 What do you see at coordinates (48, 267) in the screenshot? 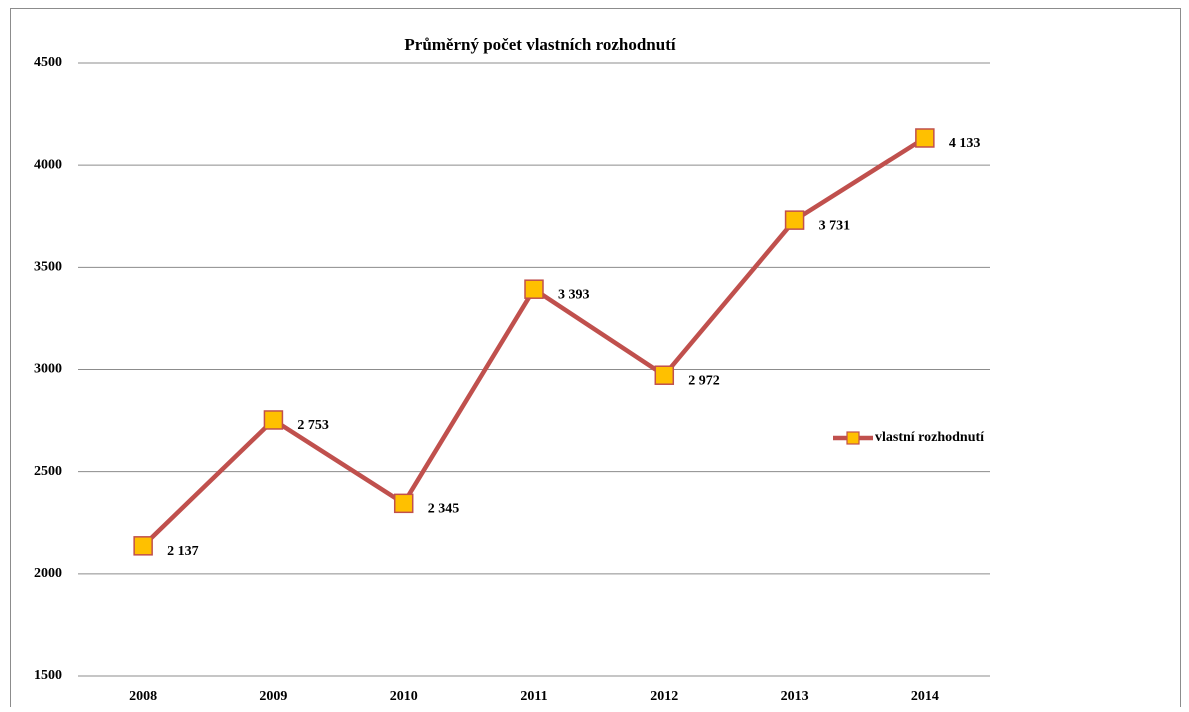
I see `y-tick-label: 3500` at bounding box center [48, 267].